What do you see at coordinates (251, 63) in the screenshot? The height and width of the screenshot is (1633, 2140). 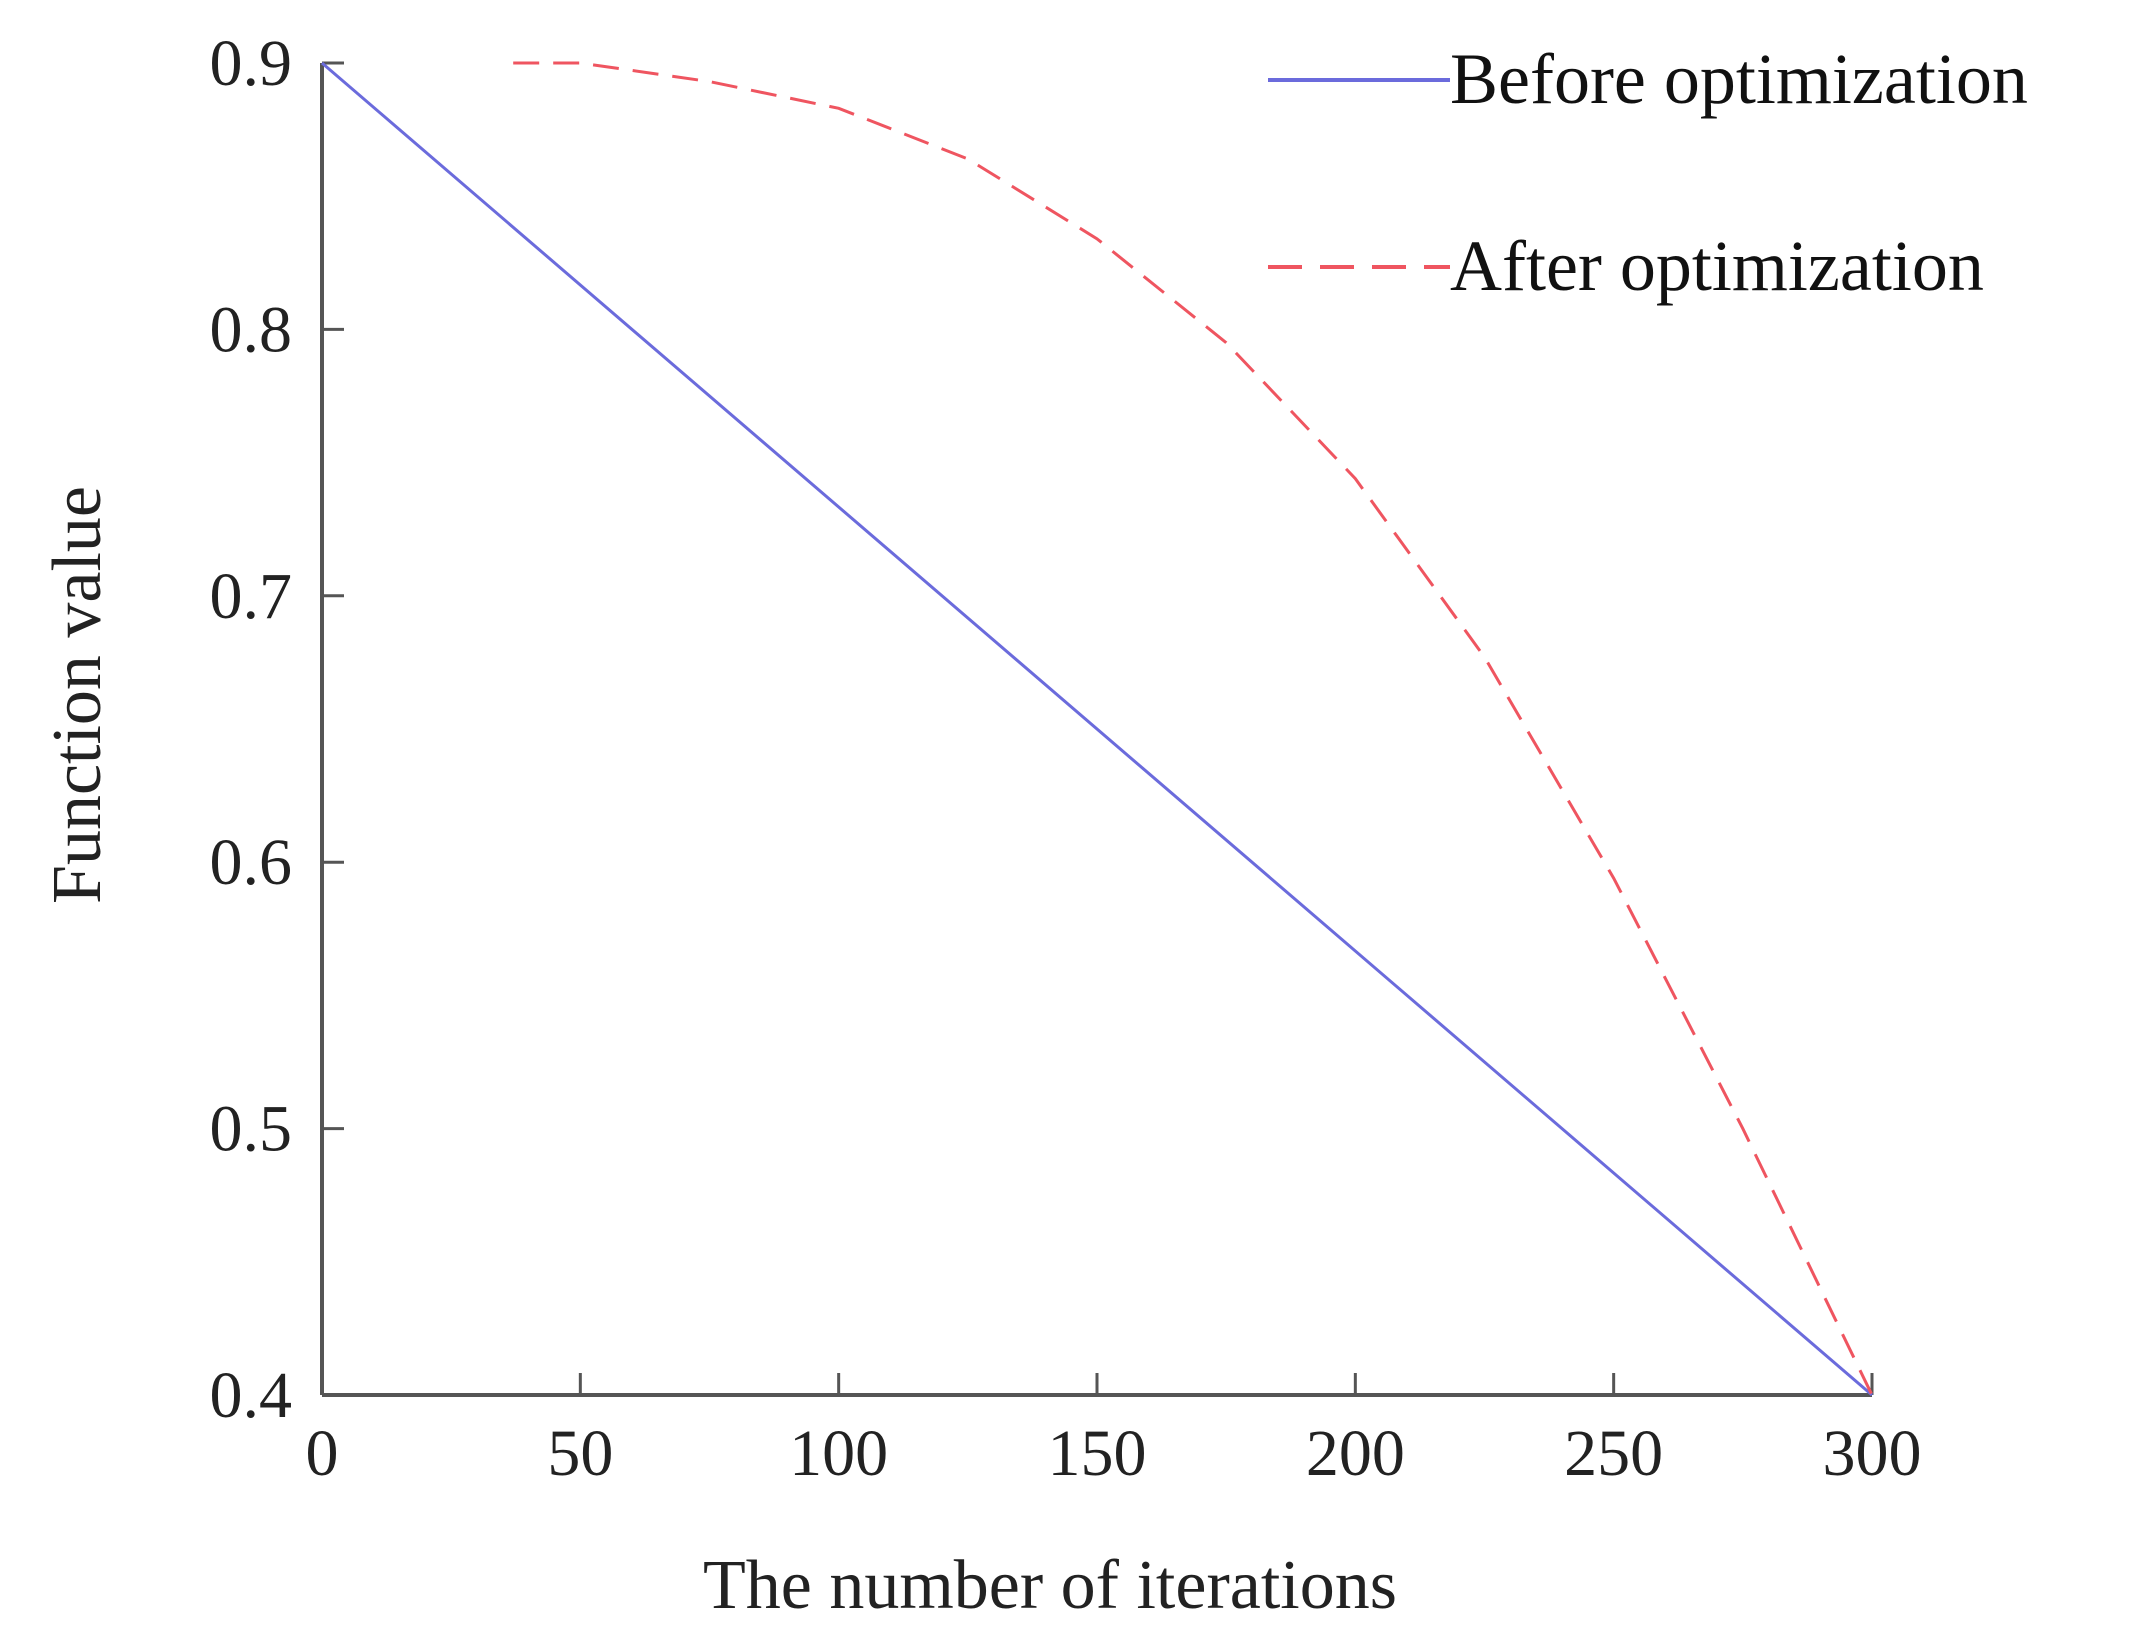 I see `y-tick-label: 0.9` at bounding box center [251, 63].